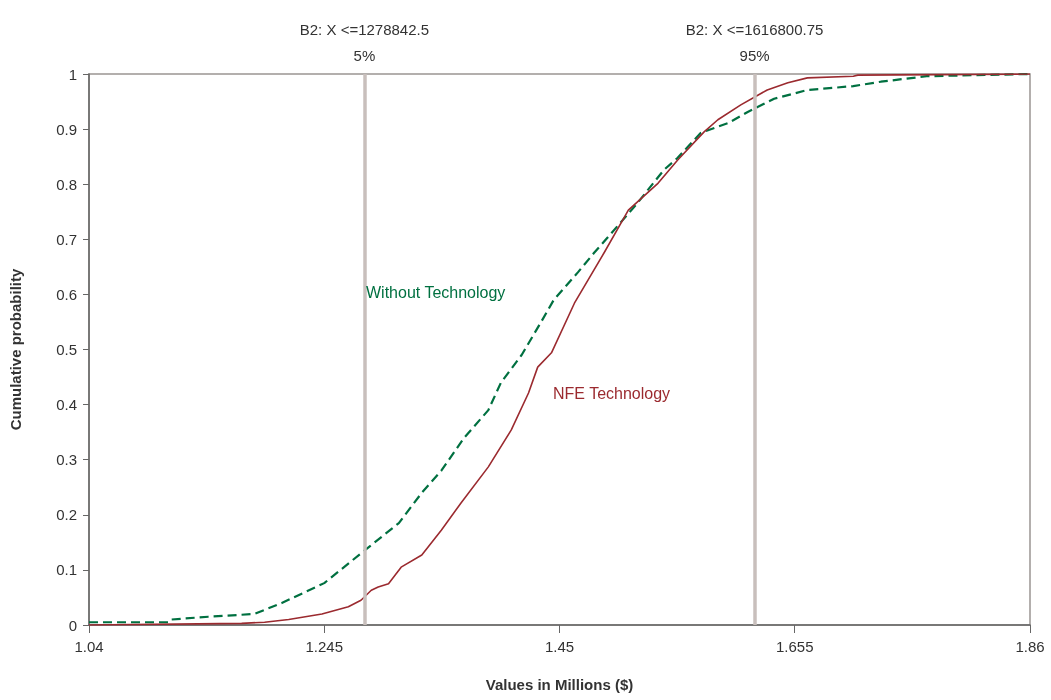 The image size is (1051, 700). Describe the element at coordinates (794, 646) in the screenshot. I see `x-tick-label: 1.655` at that location.